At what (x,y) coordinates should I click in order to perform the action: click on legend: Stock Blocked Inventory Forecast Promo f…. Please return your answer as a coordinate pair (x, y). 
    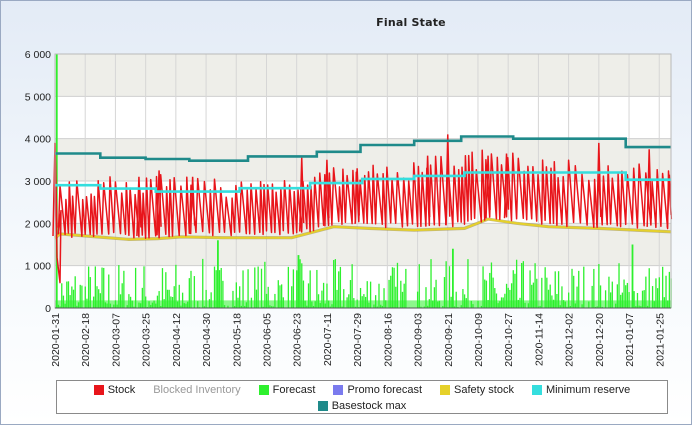
    Looking at the image, I should click on (362, 397).